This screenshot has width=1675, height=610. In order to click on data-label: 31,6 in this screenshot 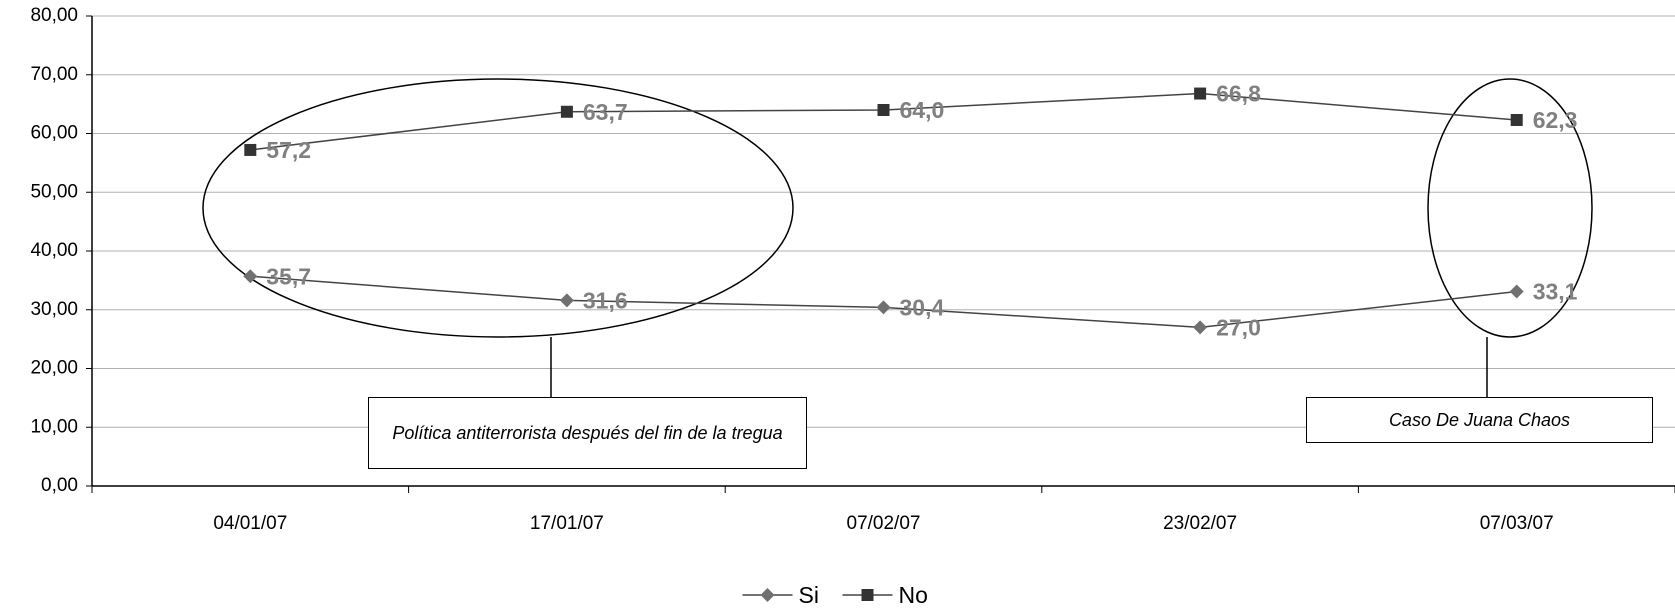, I will do `click(605, 300)`.